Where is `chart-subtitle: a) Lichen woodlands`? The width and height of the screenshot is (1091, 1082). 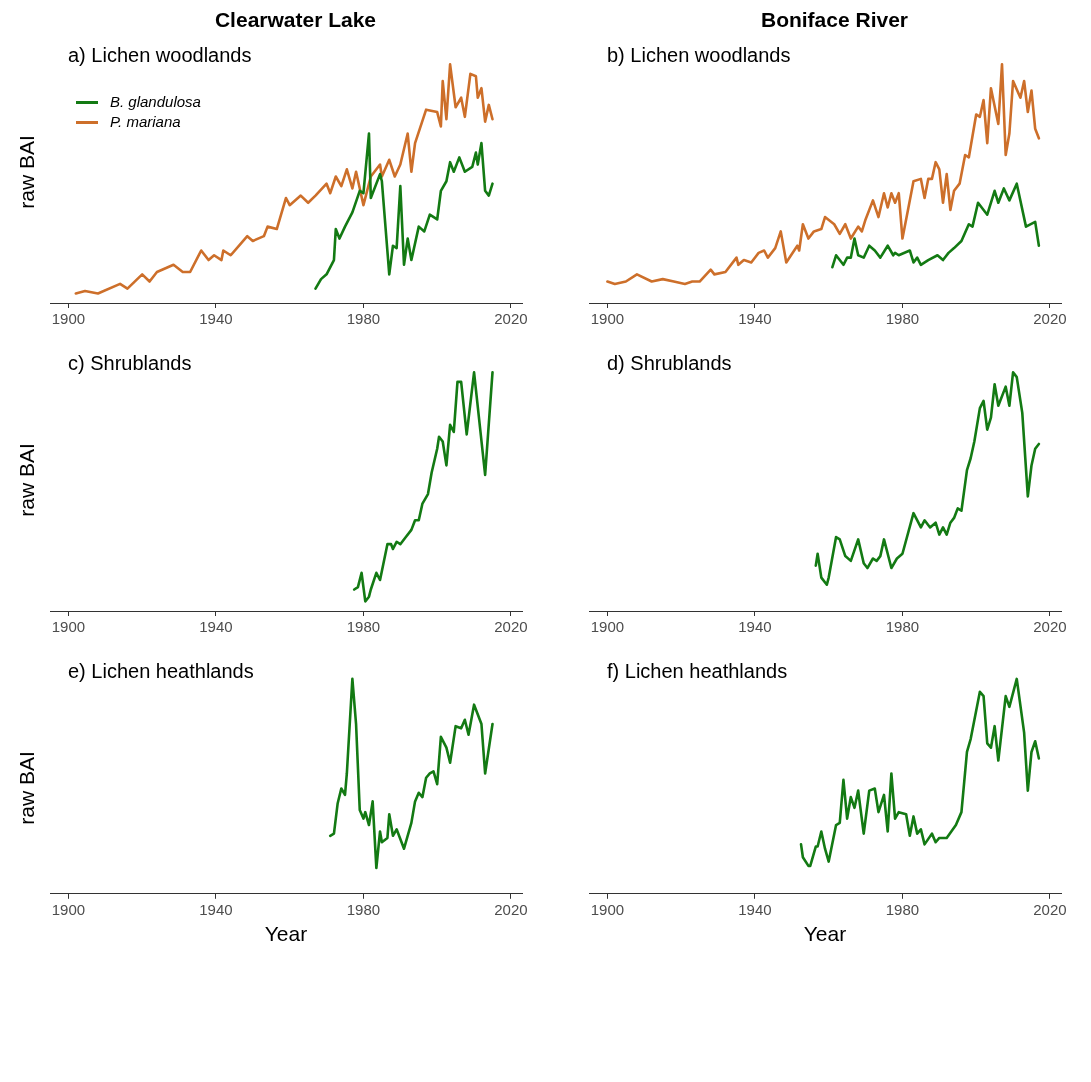
chart-subtitle: a) Lichen woodlands is located at coordinates (160, 55).